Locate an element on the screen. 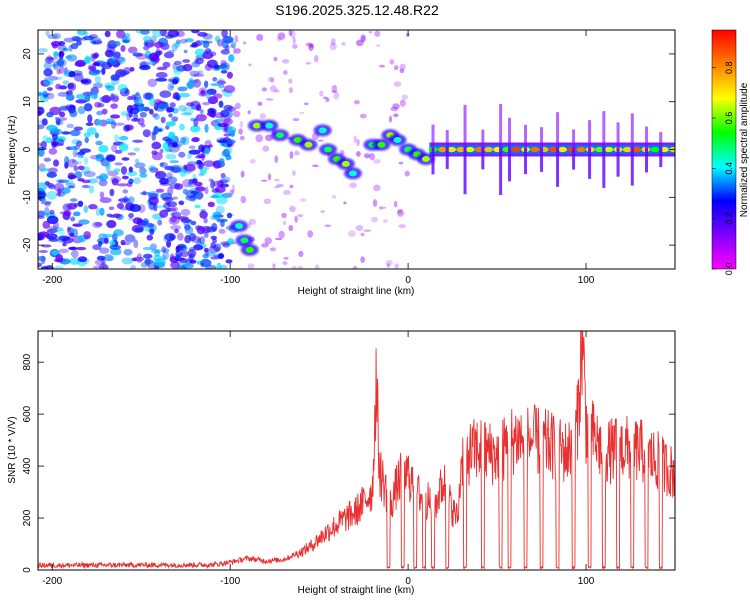 This screenshot has width=750, height=600. spectrogram-x-label: Height of straight line (km) is located at coordinates (356, 291).